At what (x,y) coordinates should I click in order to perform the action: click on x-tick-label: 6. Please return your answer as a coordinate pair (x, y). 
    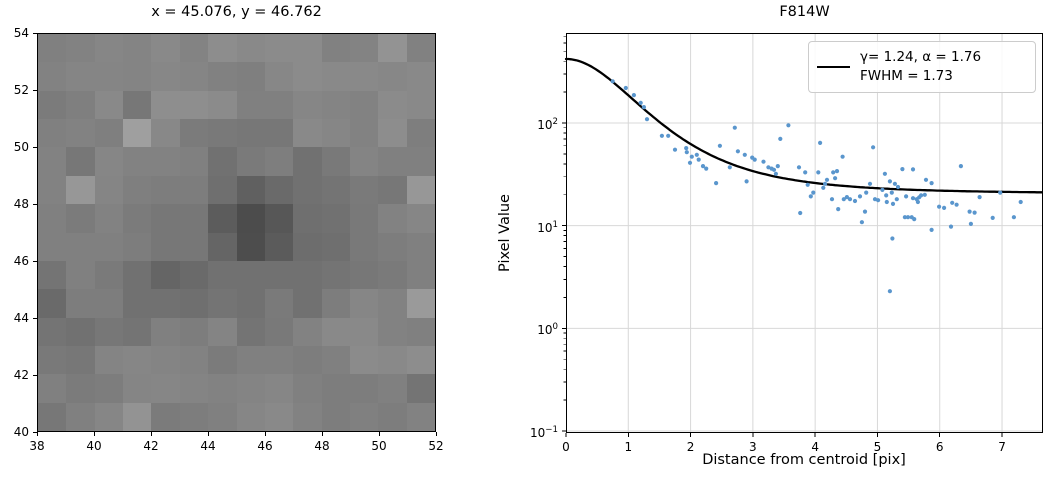
    Looking at the image, I should click on (939, 447).